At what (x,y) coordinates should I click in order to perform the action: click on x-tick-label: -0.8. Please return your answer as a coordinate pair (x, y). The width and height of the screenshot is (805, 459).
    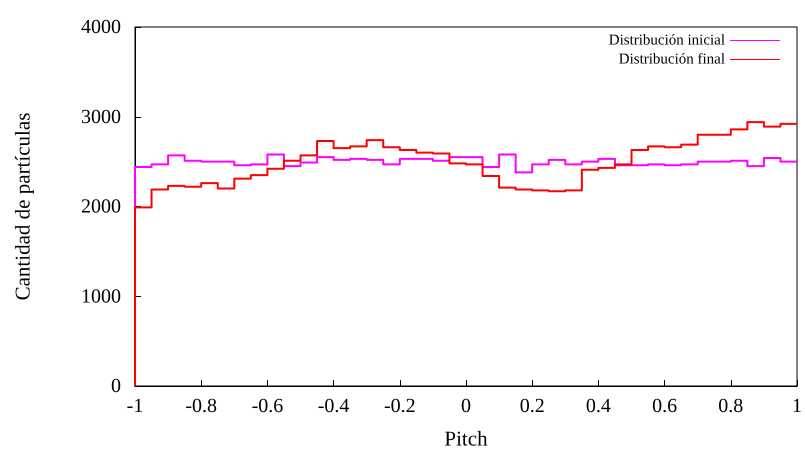
    Looking at the image, I should click on (201, 406).